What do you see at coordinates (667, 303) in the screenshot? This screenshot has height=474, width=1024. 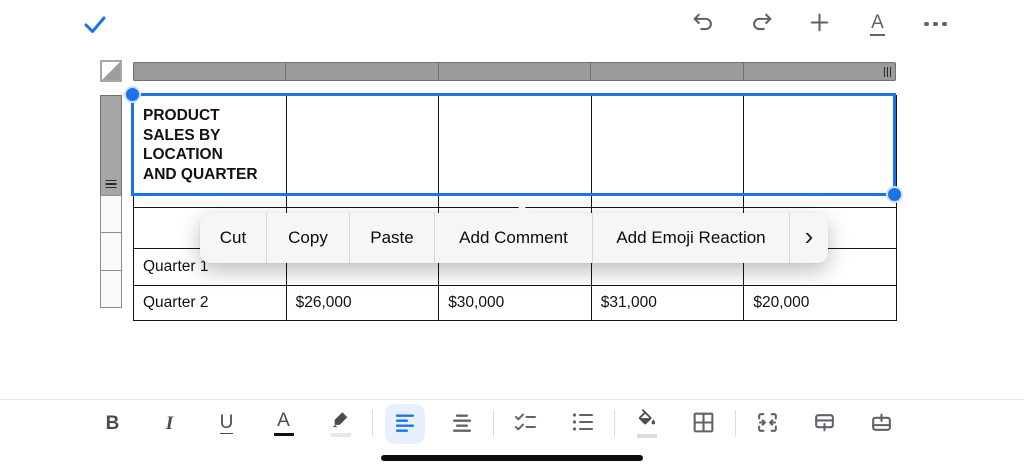 I see `table-cell: $31,000` at bounding box center [667, 303].